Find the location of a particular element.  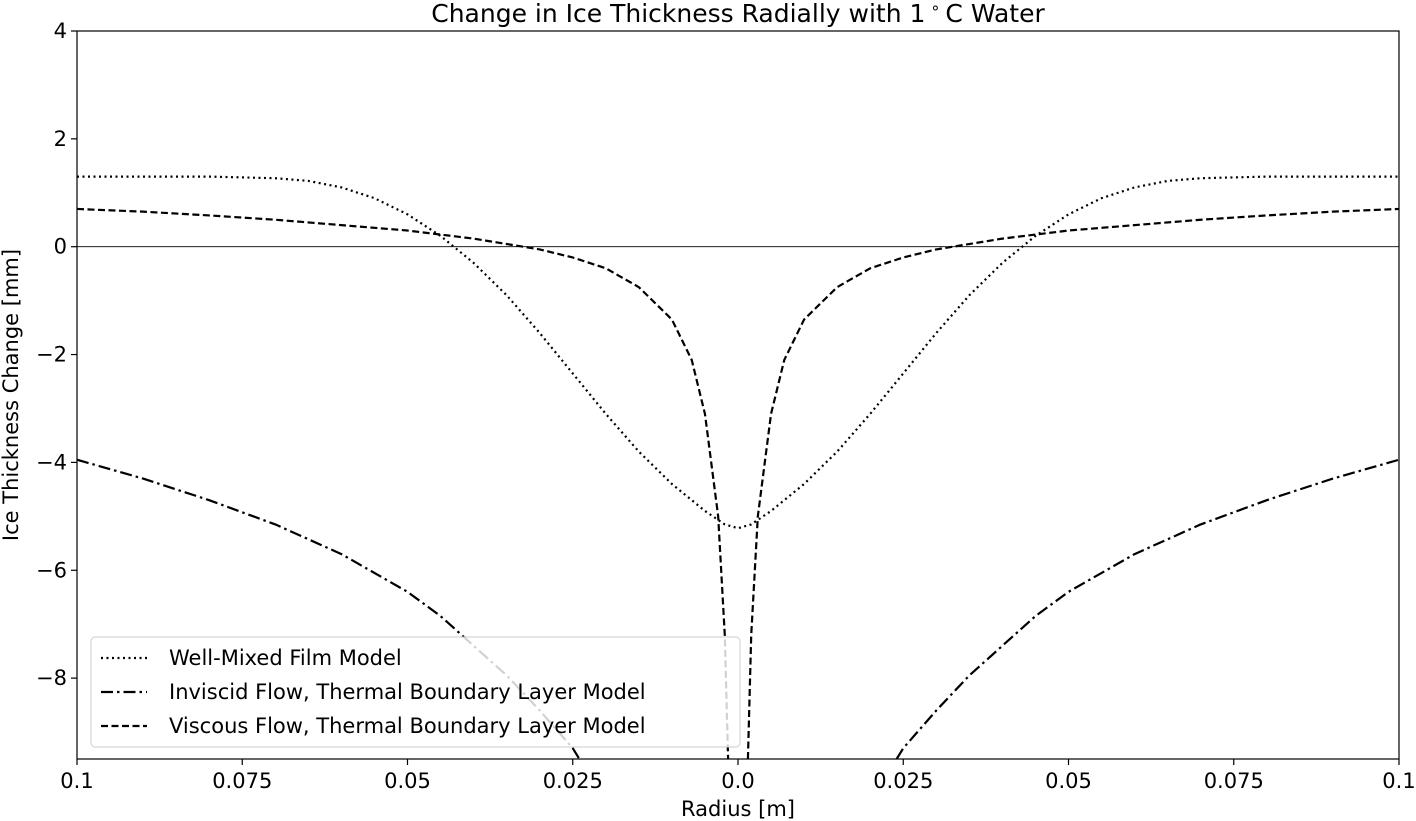

y-tick-label: −8 is located at coordinates (51, 678).